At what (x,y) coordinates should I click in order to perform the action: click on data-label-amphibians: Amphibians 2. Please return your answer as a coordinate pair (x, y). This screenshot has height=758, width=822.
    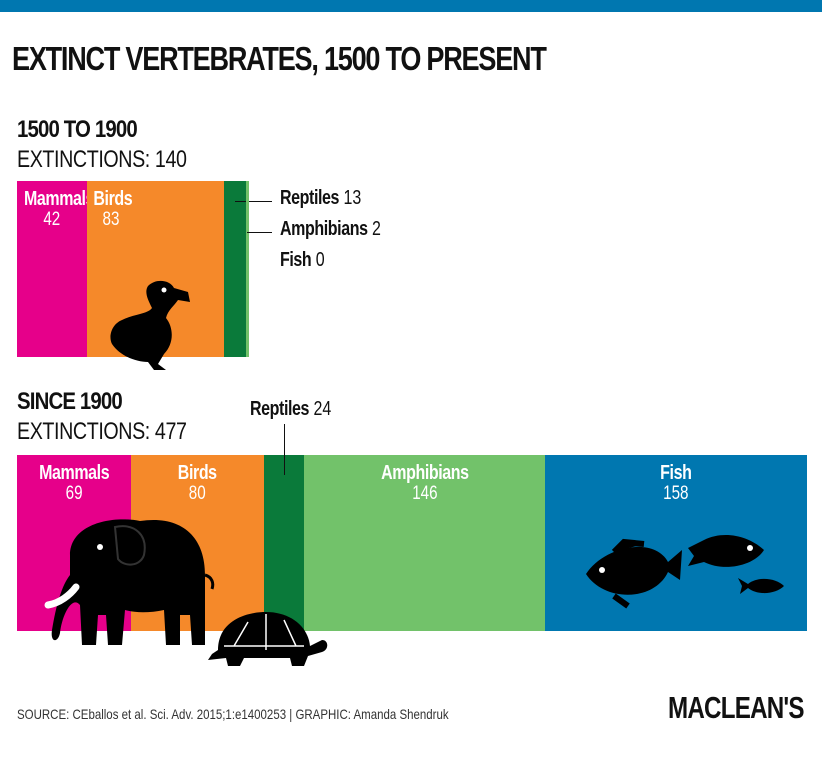
    Looking at the image, I should click on (330, 229).